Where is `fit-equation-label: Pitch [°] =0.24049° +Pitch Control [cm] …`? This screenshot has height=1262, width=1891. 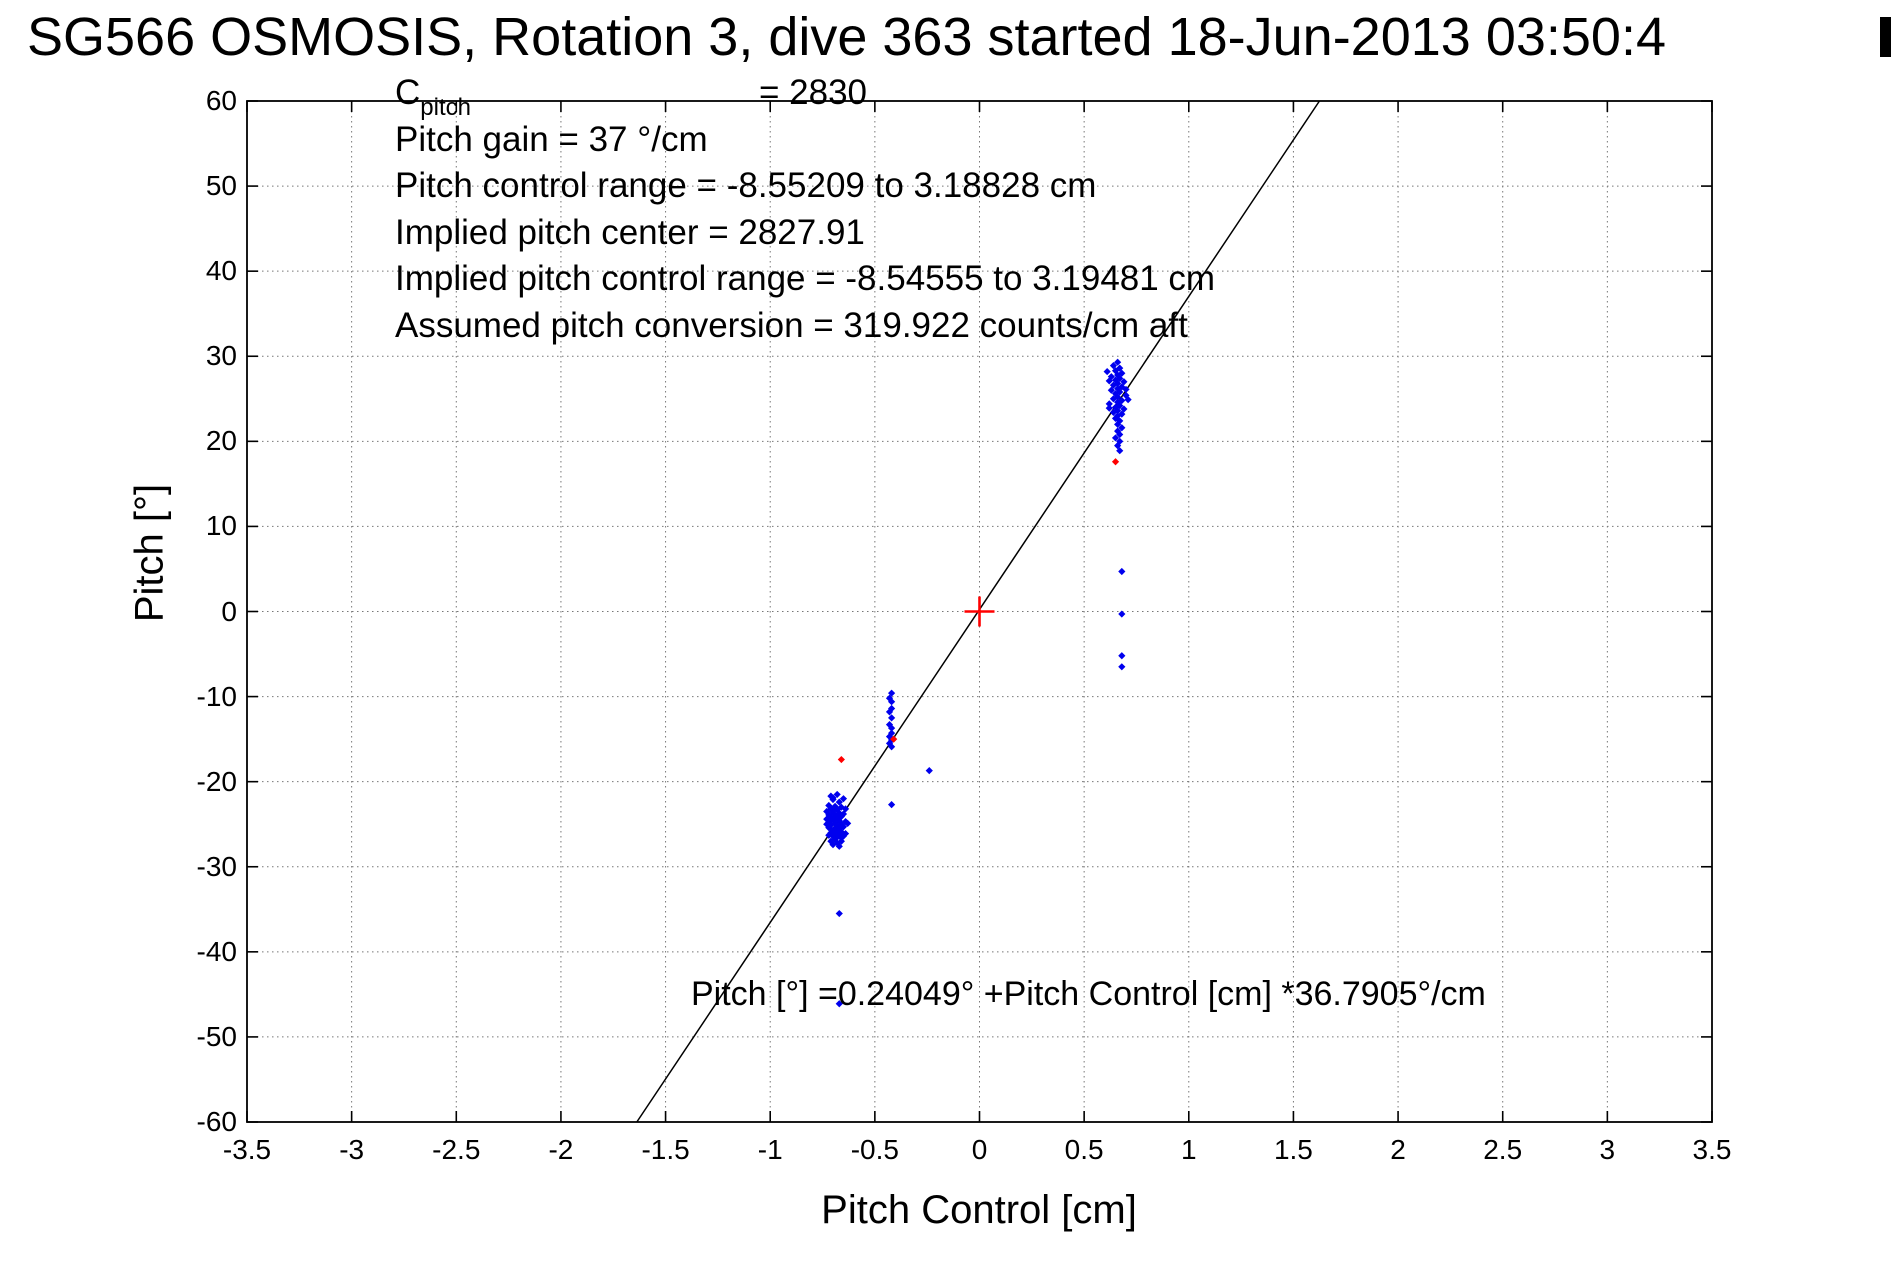 fit-equation-label: Pitch [°] =0.24049° +Pitch Control [cm] … is located at coordinates (1088, 994).